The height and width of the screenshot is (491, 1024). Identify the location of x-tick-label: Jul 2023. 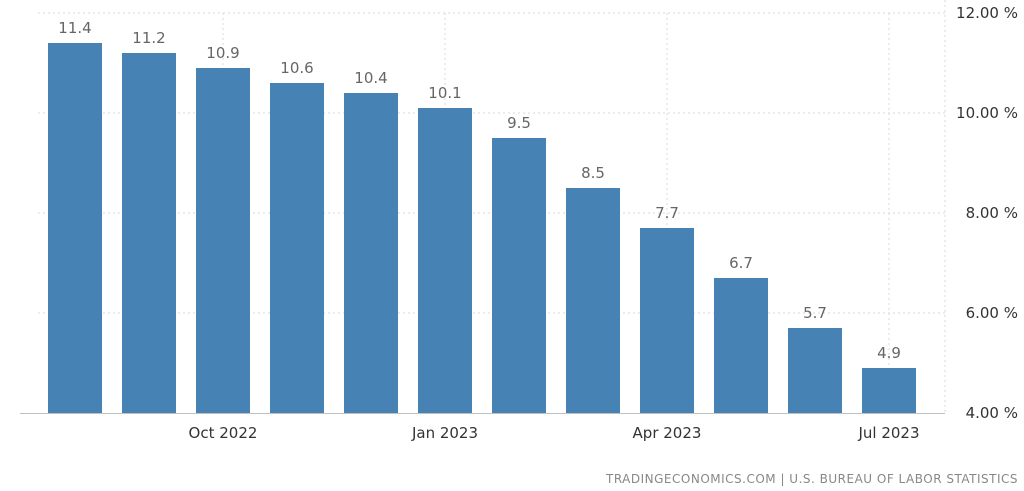
(888, 433).